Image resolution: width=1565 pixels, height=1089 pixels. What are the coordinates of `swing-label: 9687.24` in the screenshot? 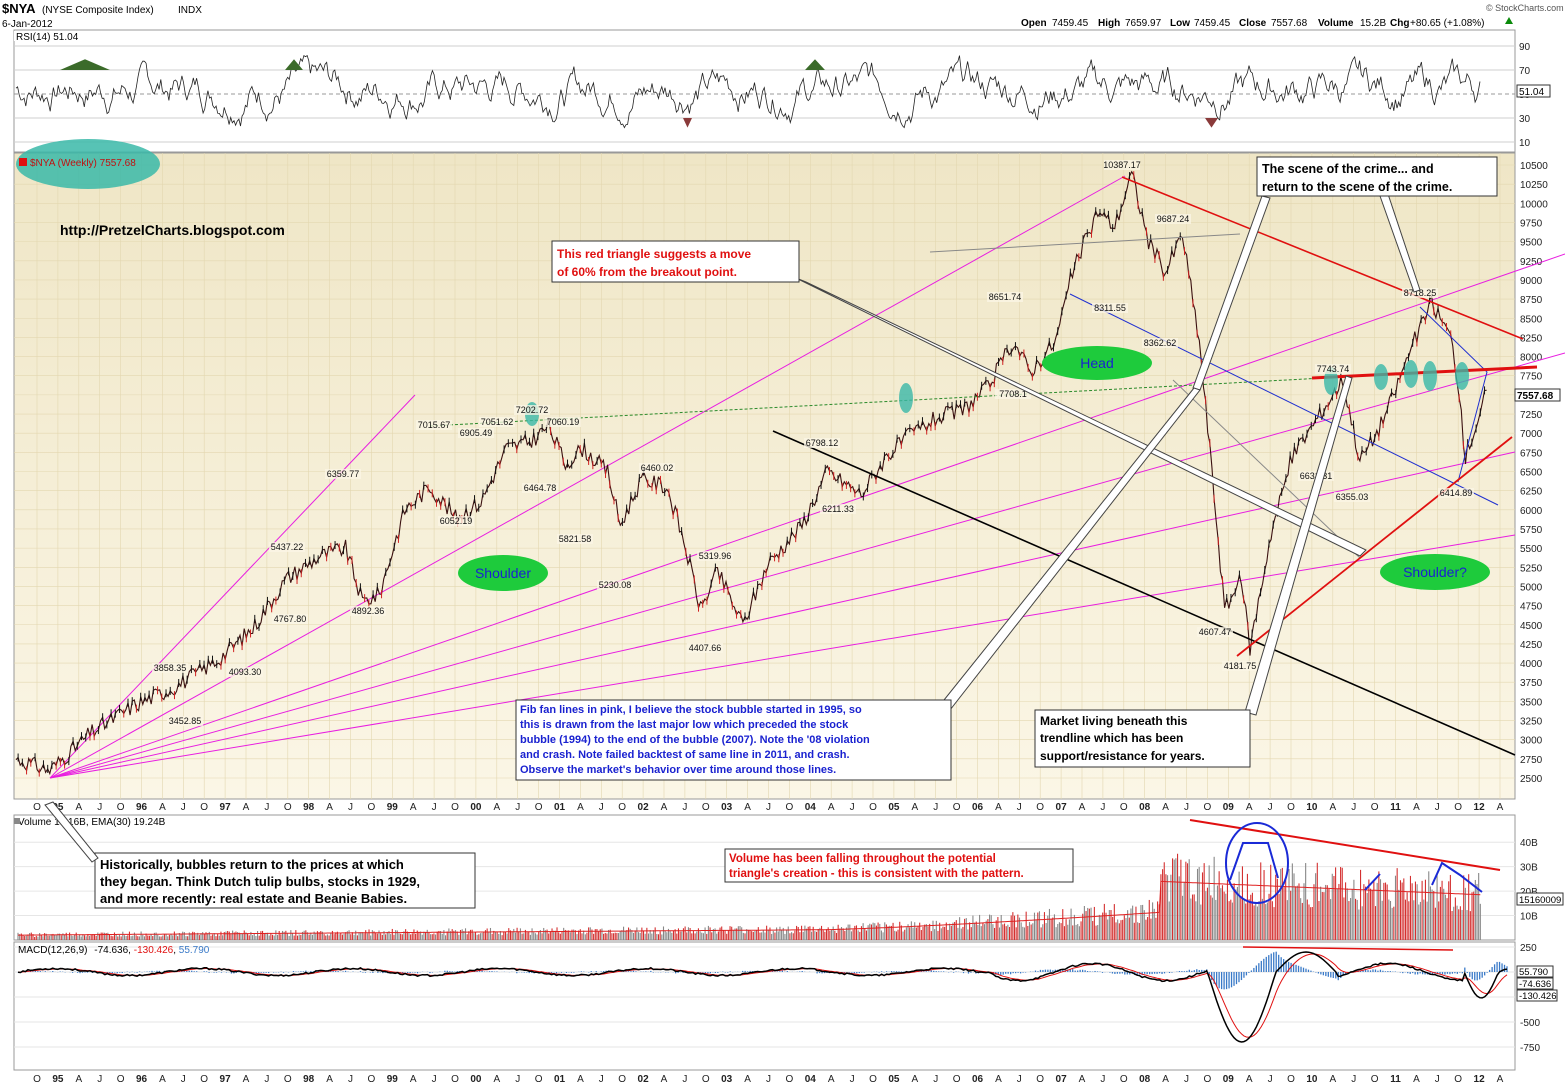 It's located at (1173, 219).